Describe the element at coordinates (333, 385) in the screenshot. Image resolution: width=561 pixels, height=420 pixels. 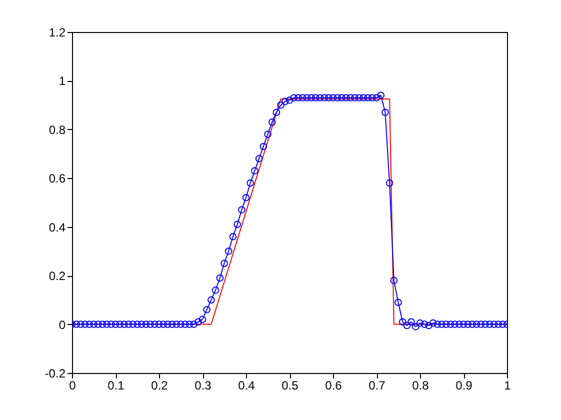
I see `x-tick-label: 0.6` at that location.